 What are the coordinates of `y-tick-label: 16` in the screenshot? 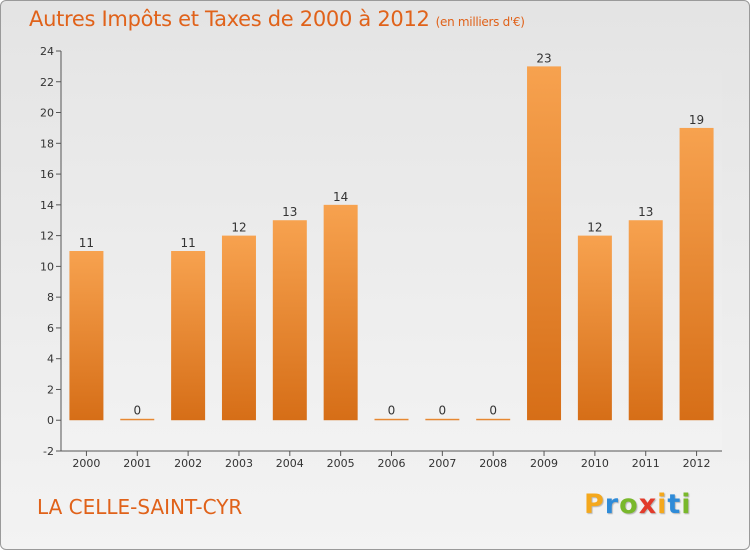 It's located at (47, 174).